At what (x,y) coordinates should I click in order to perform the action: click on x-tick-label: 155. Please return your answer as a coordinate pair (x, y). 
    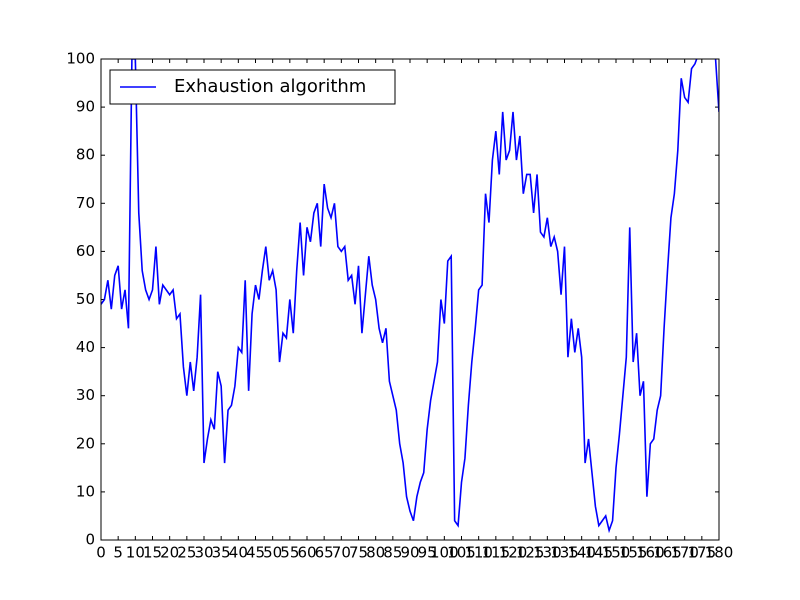
    Looking at the image, I should click on (633, 553).